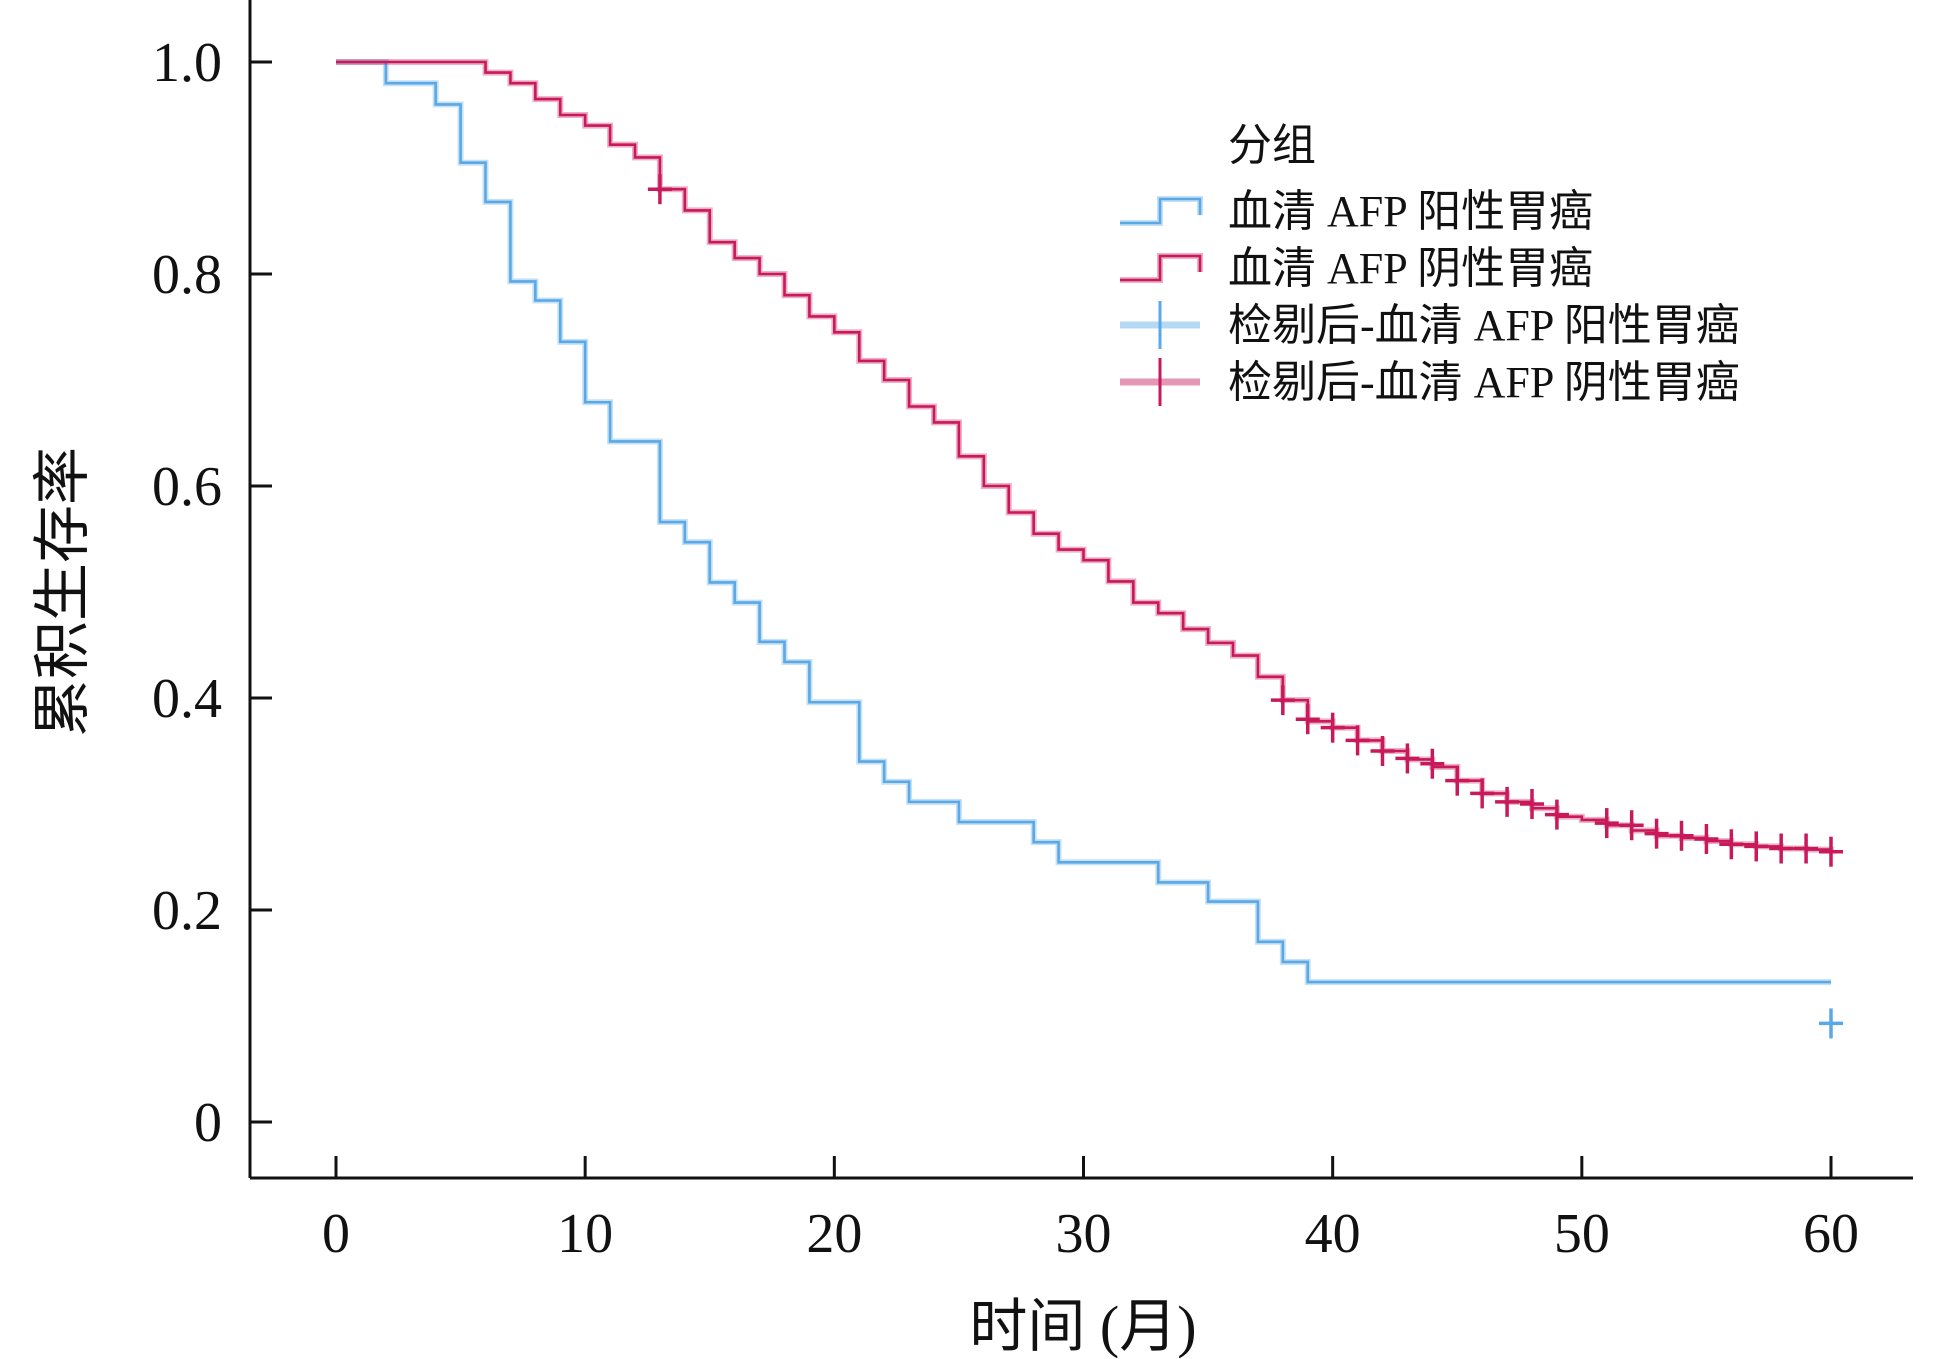 Image resolution: width=1937 pixels, height=1359 pixels. Describe the element at coordinates (187, 911) in the screenshot. I see `y-tick-label: 0.2` at that location.